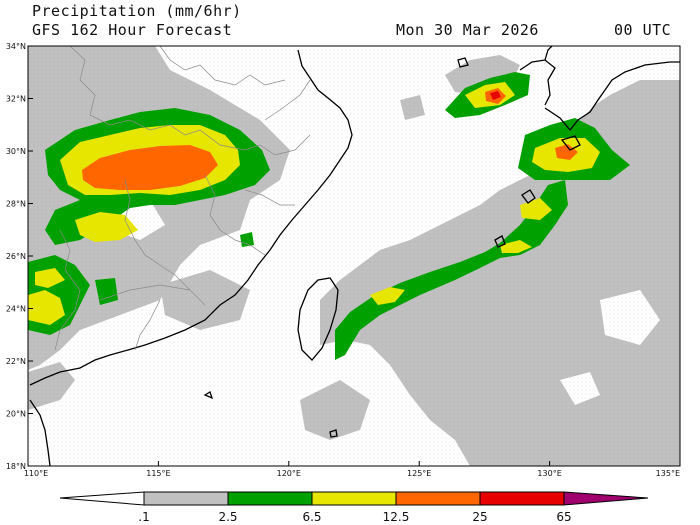  What do you see at coordinates (132, 30) in the screenshot?
I see `forecast-subtitle: GFS 162 Hour Forecast` at bounding box center [132, 30].